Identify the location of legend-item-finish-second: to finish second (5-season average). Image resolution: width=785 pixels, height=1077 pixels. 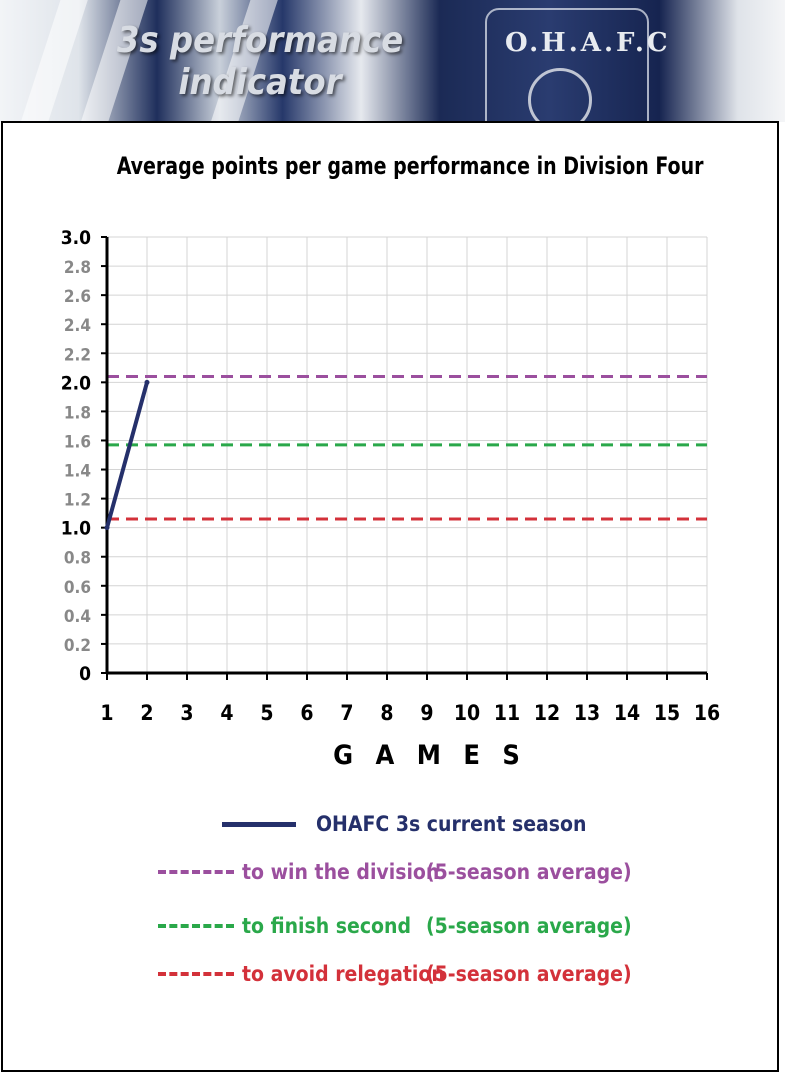
(395, 926).